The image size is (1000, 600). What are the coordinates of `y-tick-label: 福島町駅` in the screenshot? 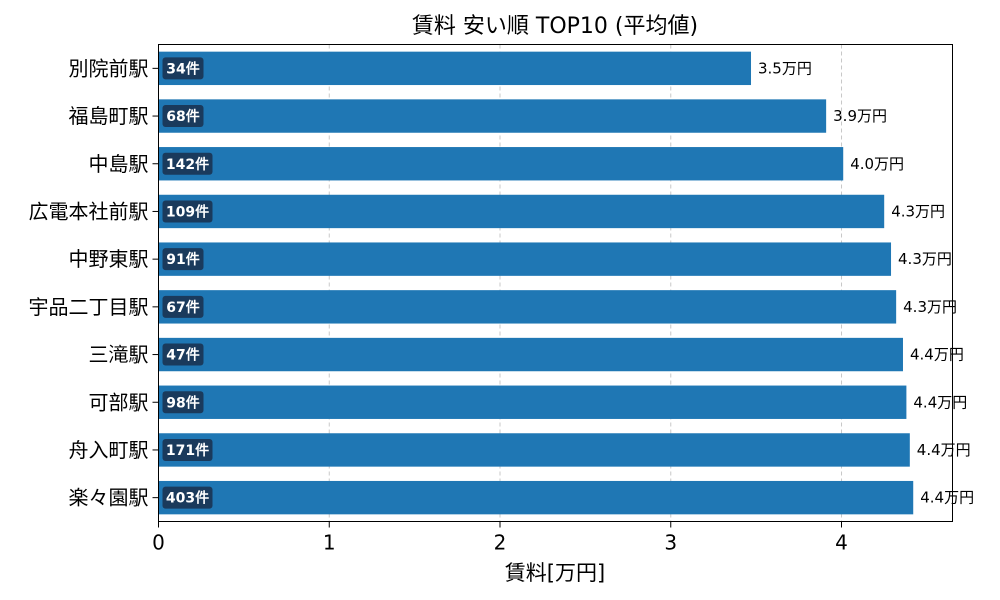 It's located at (109, 116).